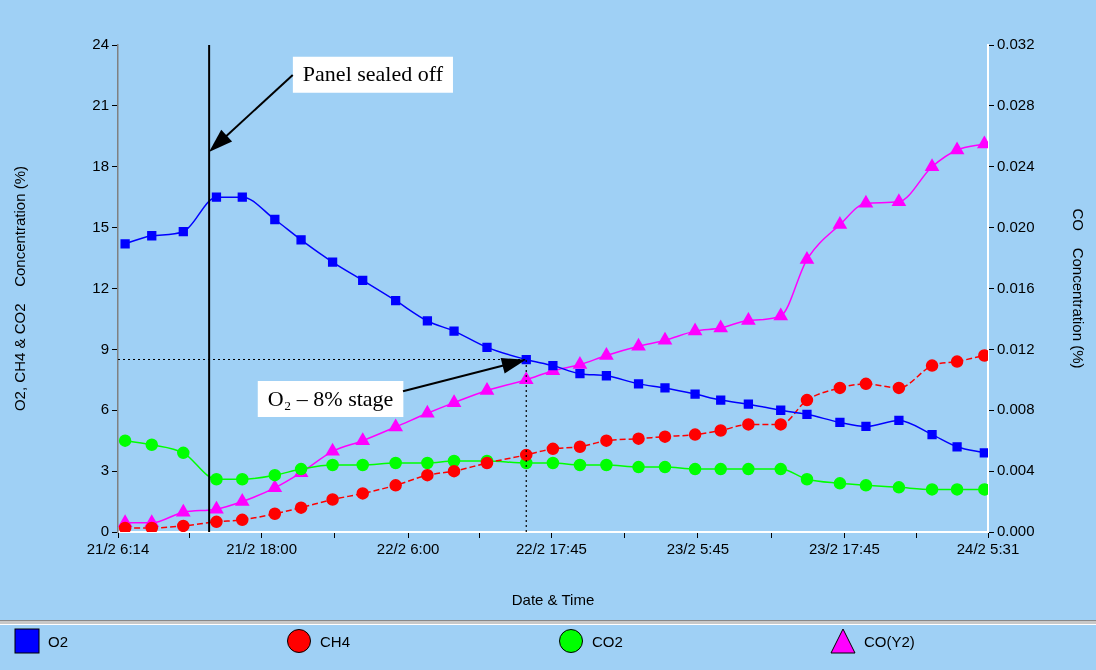 Image resolution: width=1096 pixels, height=670 pixels. What do you see at coordinates (1016, 165) in the screenshot?
I see `y2-tick-label: 0.024` at bounding box center [1016, 165].